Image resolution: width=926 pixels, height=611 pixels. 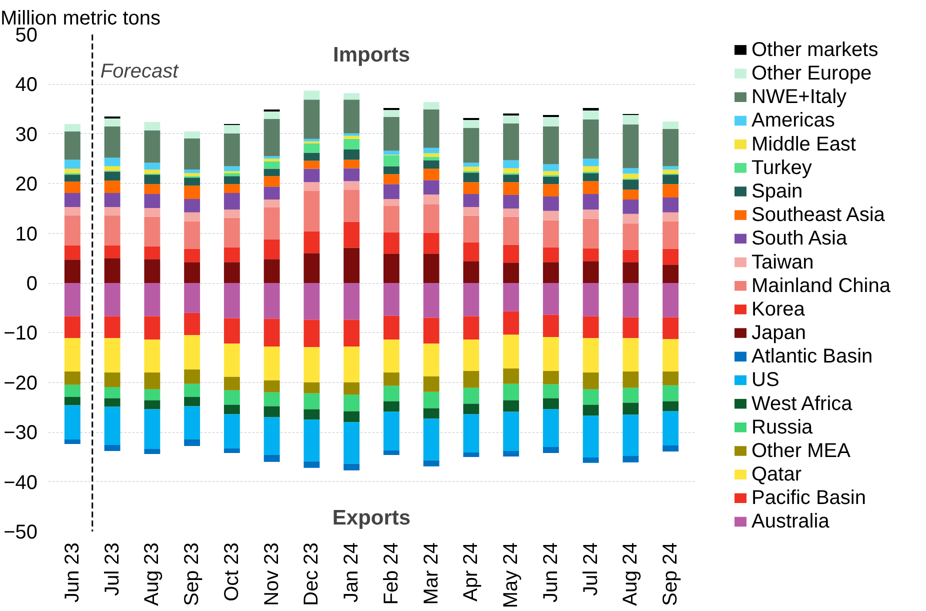 I want to click on y-tick-label: 10, so click(x=26, y=234).